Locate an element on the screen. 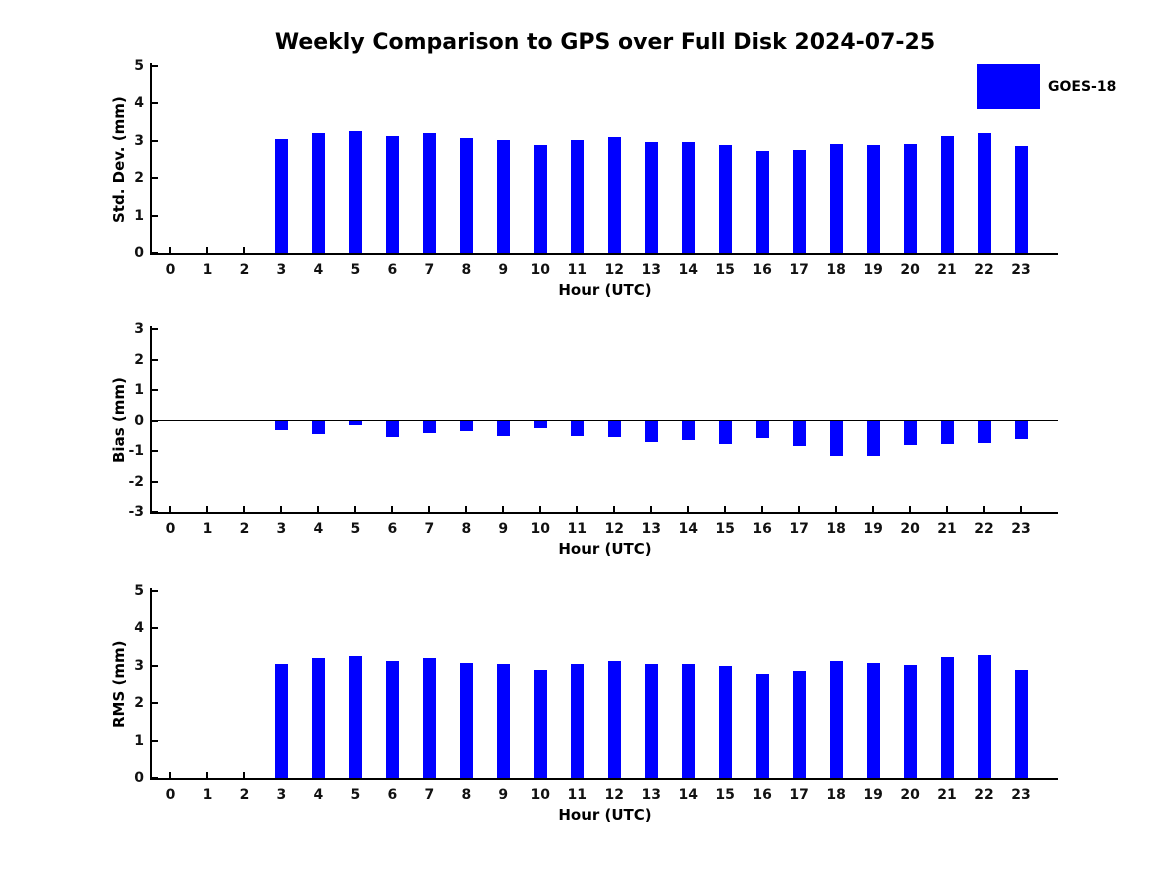 The width and height of the screenshot is (1167, 875). x-tick-label: 4 is located at coordinates (318, 270).